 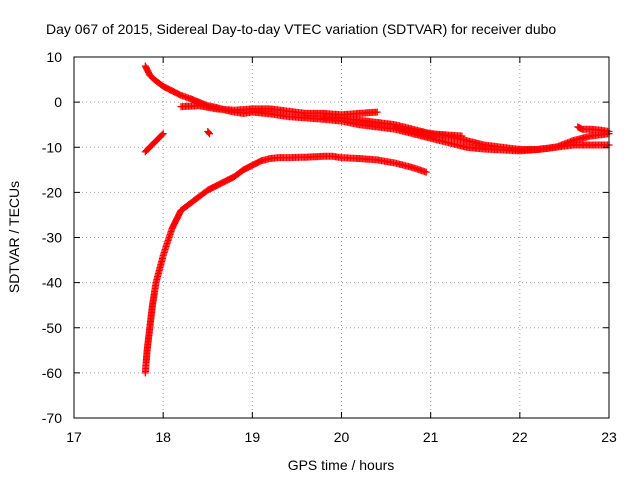 I want to click on y-tick-label: -70, so click(x=52, y=418).